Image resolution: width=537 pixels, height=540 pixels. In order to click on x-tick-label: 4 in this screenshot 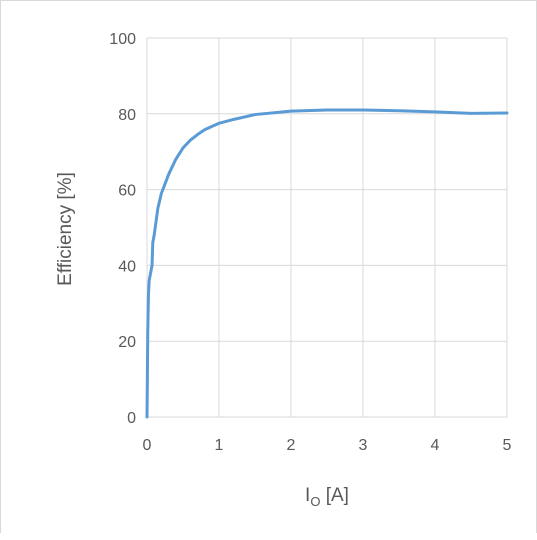, I will do `click(435, 445)`.